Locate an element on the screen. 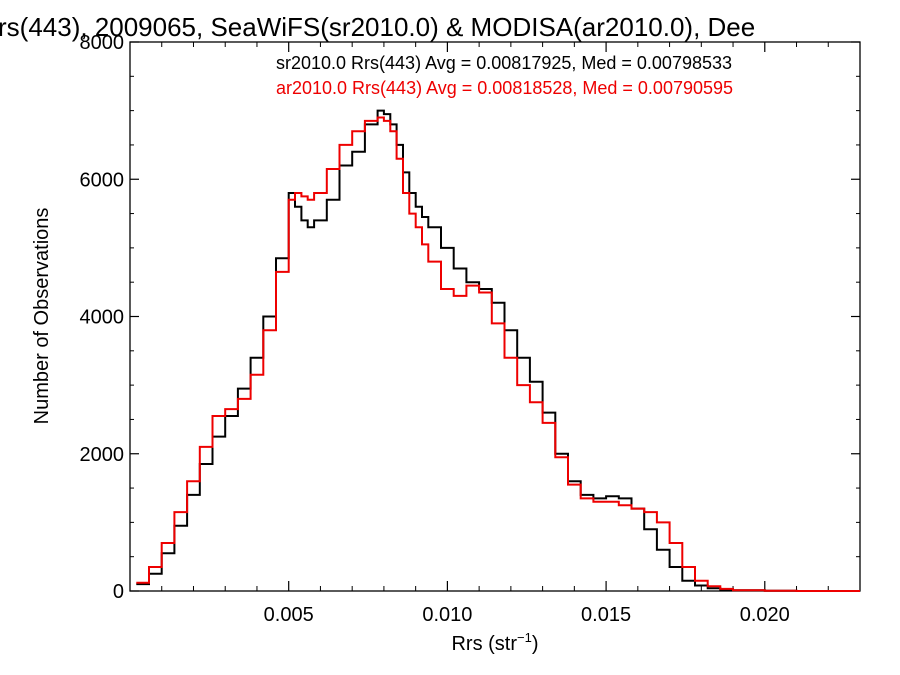 This screenshot has height=675, width=900. x-axis-label: Rrs (str−1) is located at coordinates (494, 642).